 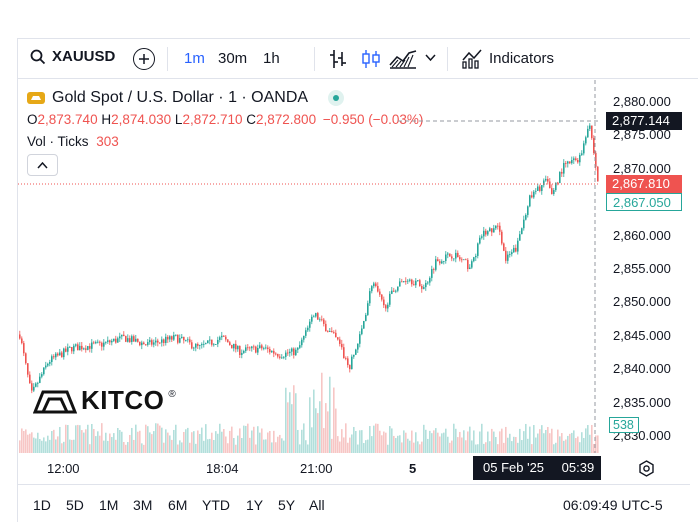 I want to click on range-button-3m: 3M, so click(x=143, y=505).